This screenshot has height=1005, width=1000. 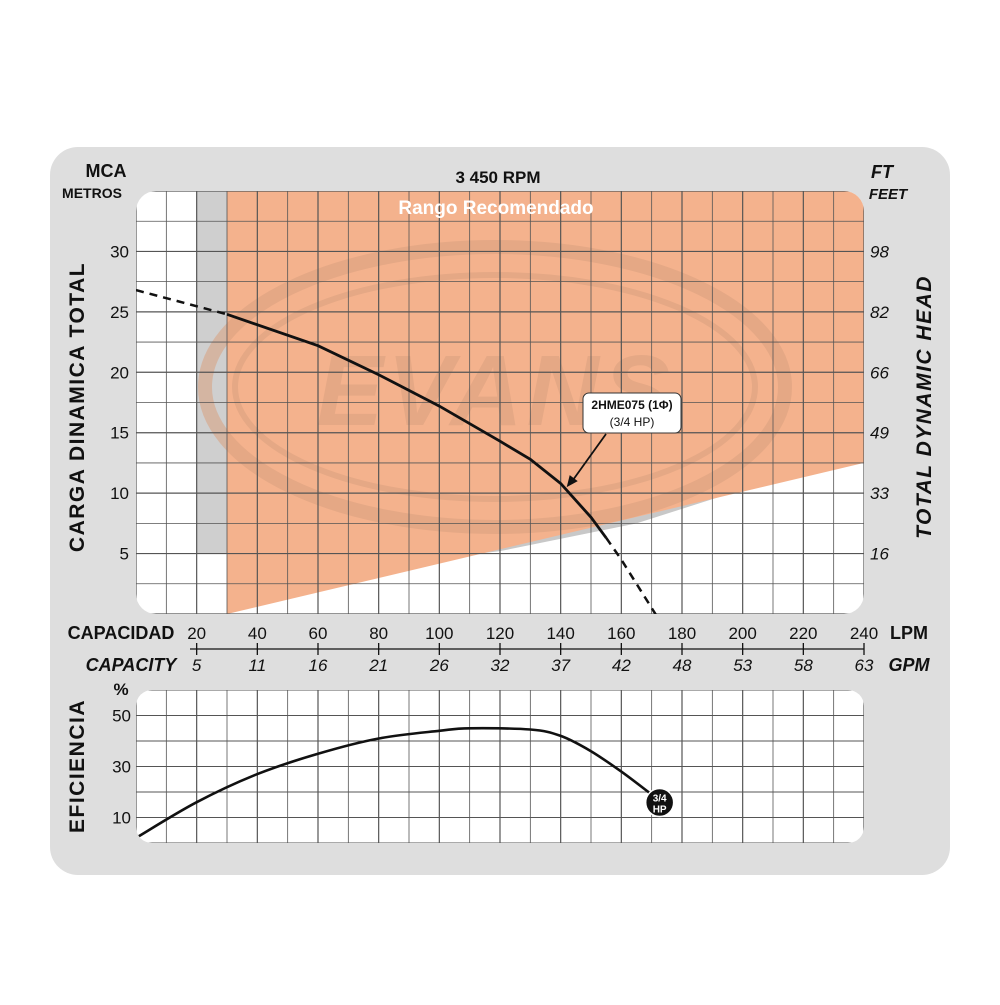 What do you see at coordinates (682, 633) in the screenshot?
I see `x-tick-label: 180` at bounding box center [682, 633].